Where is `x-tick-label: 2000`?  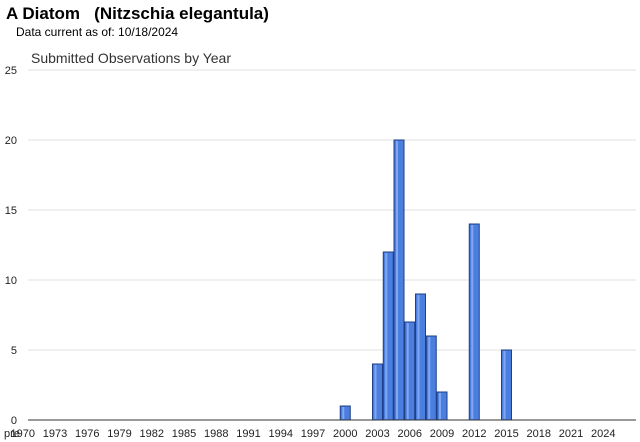
x-tick-label: 2000 is located at coordinates (345, 434).